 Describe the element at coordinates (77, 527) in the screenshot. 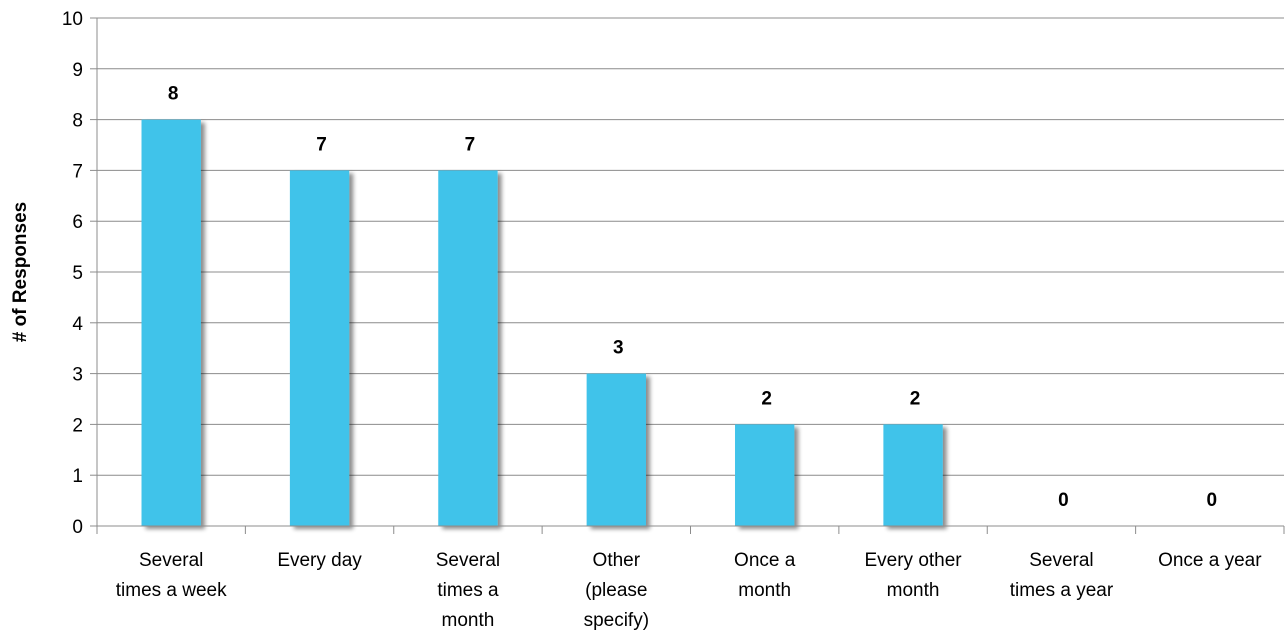

I see `y-tick-label: 0` at that location.